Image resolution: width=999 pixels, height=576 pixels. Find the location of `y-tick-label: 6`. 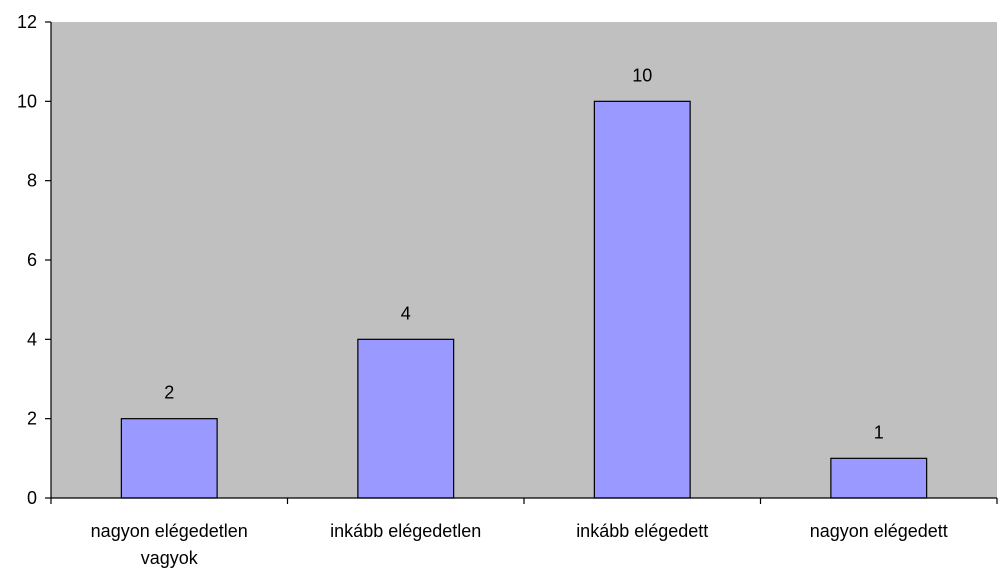

y-tick-label: 6 is located at coordinates (32, 260).